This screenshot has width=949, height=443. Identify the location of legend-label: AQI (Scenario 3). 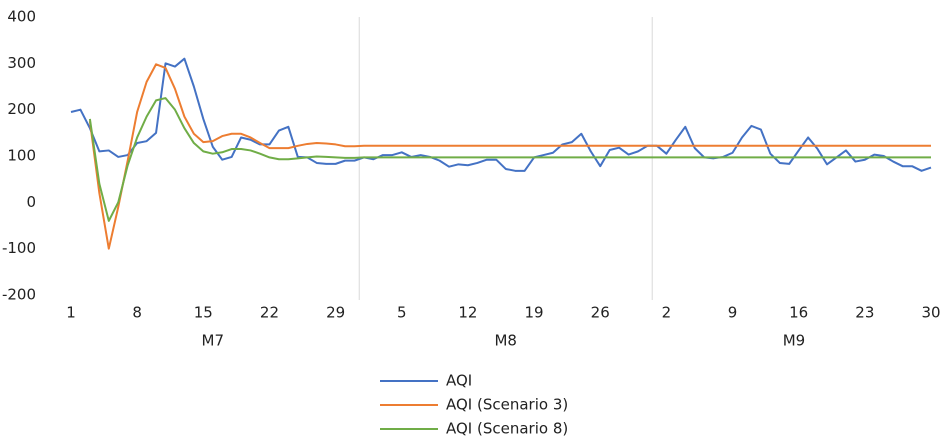
(507, 405).